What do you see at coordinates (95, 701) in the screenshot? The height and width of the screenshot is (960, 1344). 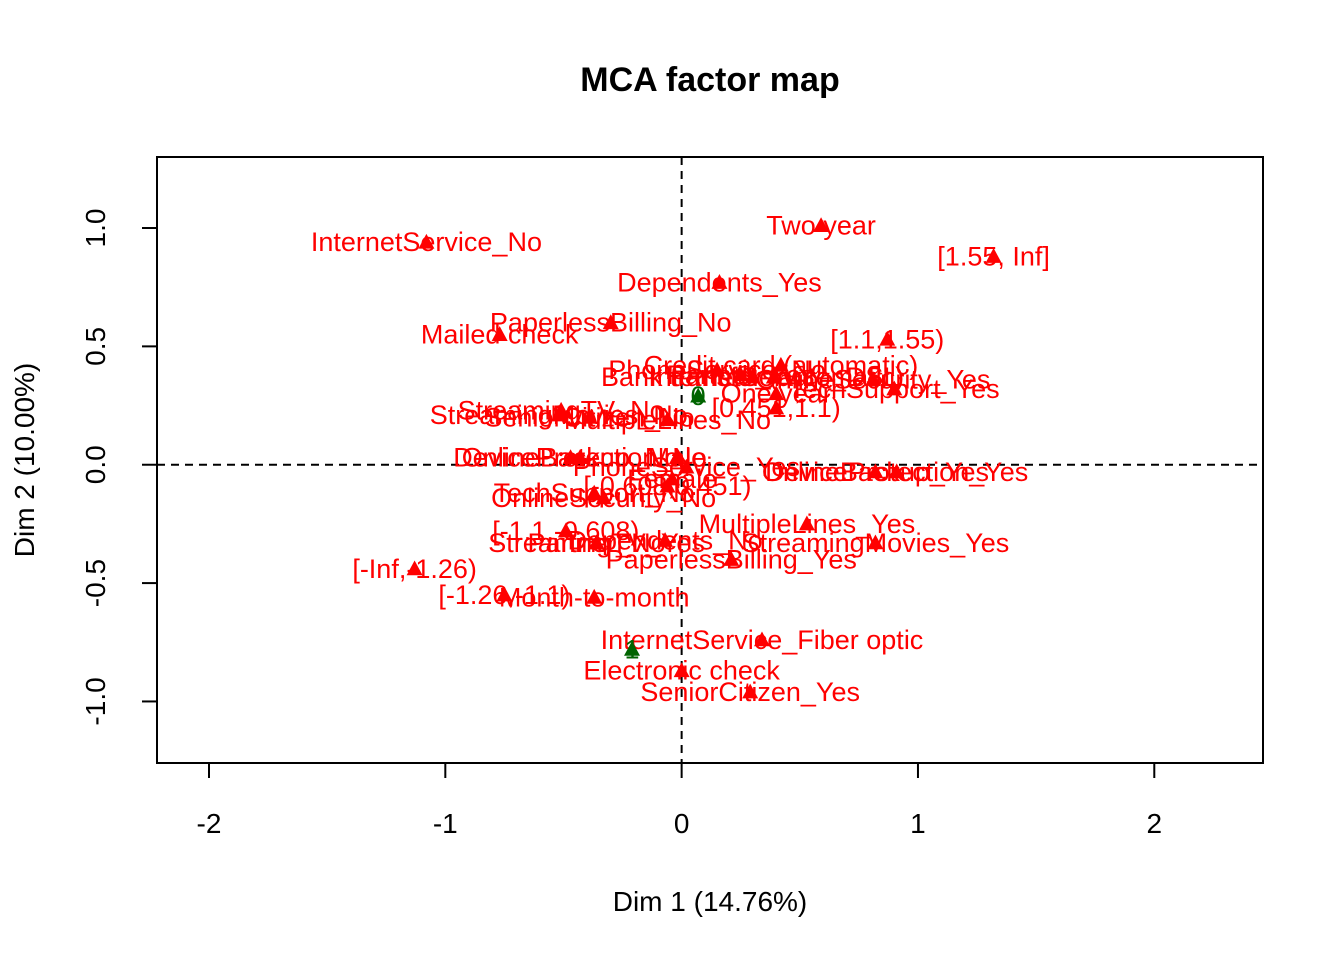 I see `y-tick-label: -1.0` at bounding box center [95, 701].